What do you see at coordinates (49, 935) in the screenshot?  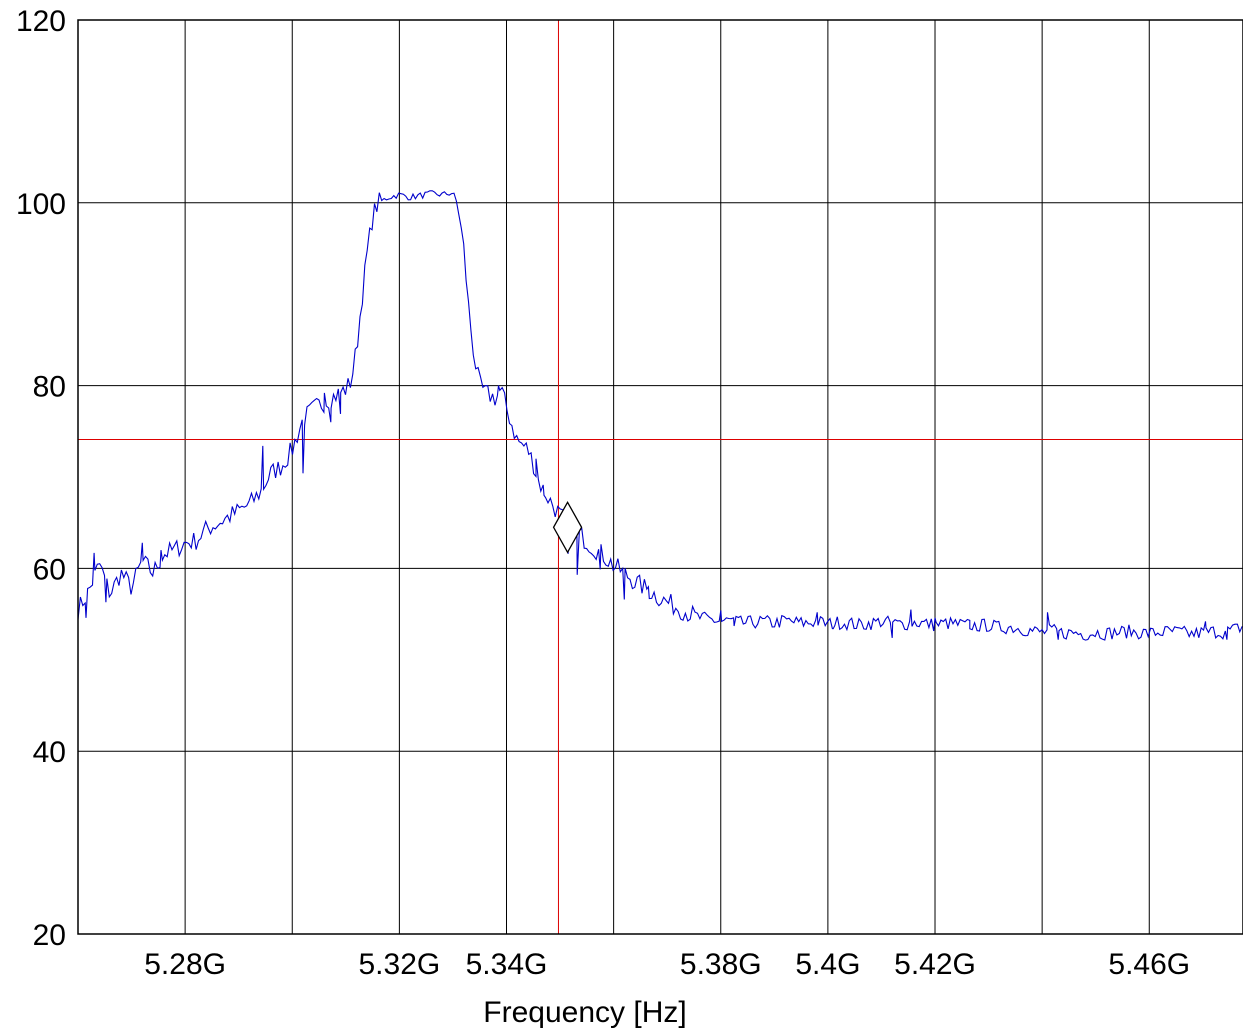 I see `y-tick-label: 20` at bounding box center [49, 935].